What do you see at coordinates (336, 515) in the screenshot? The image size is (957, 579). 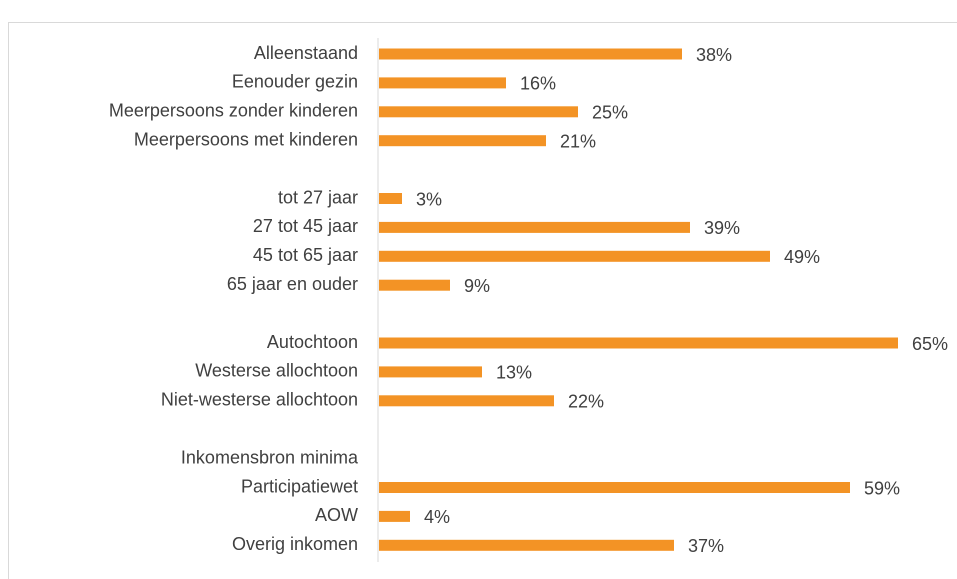 I see `y-tick-label: AOW` at bounding box center [336, 515].